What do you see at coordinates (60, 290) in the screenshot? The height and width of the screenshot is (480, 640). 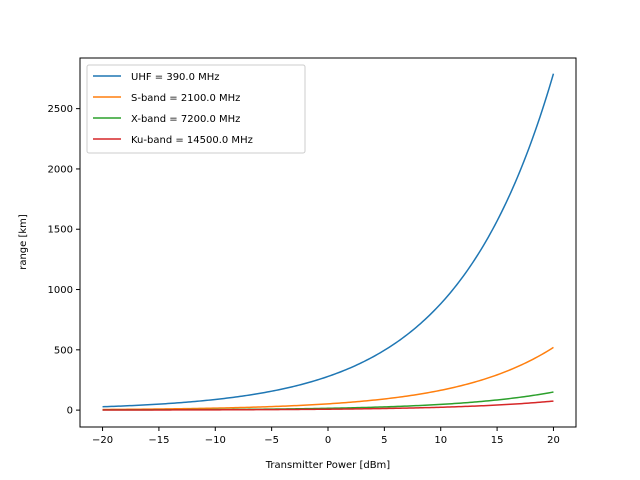 I see `y-tick-label: 1000` at bounding box center [60, 290].